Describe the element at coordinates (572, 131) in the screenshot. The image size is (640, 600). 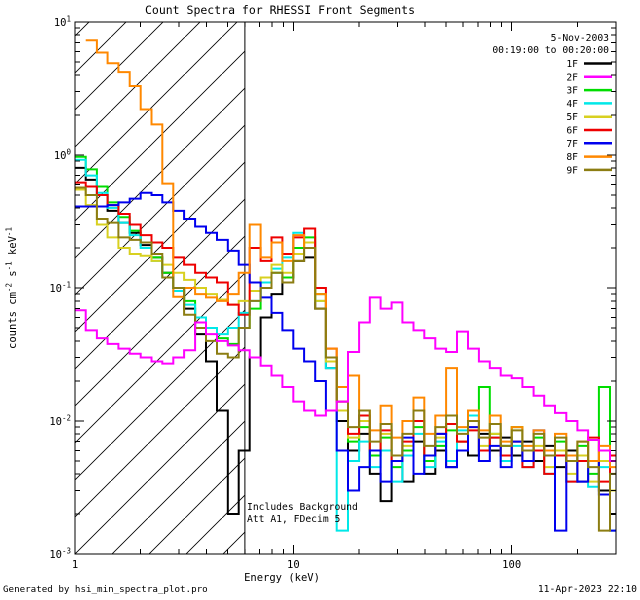
I see `legend-label-6F: 6F` at that location.